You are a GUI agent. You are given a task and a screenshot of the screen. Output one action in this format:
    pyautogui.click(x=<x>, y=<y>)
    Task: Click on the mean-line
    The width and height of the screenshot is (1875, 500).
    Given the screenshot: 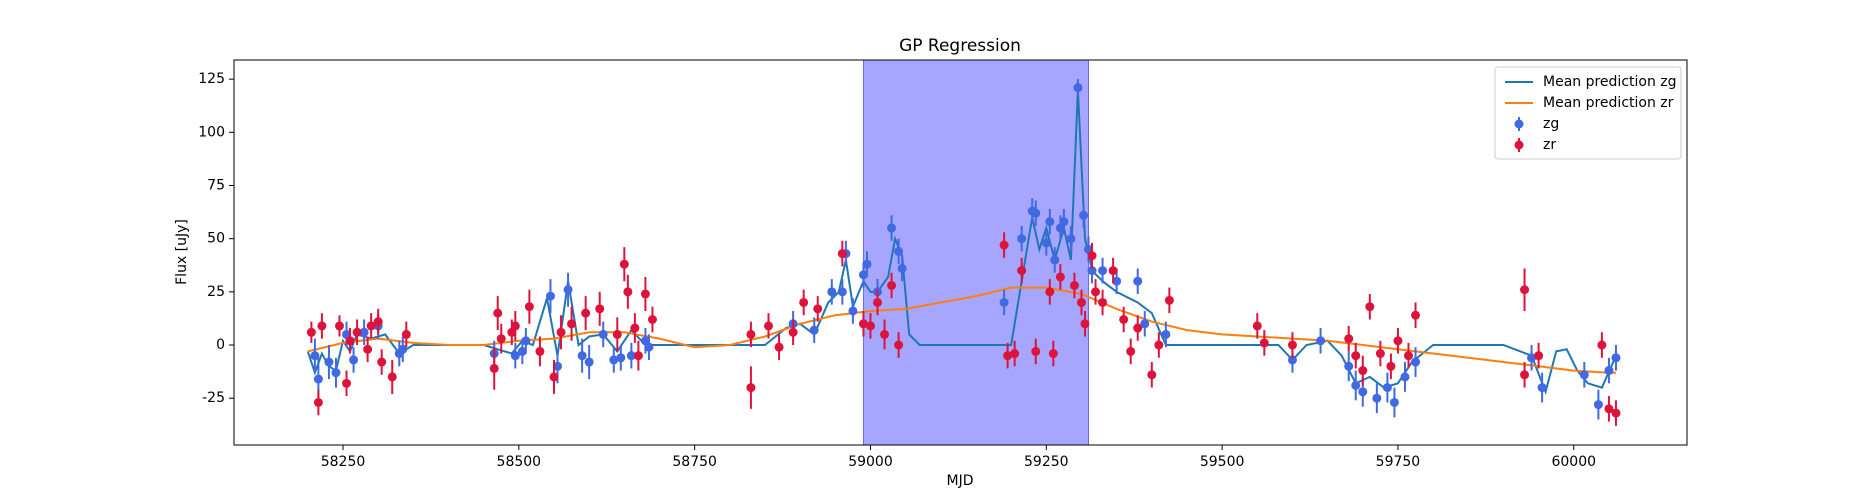 What is the action you would take?
    pyautogui.click(x=961, y=330)
    